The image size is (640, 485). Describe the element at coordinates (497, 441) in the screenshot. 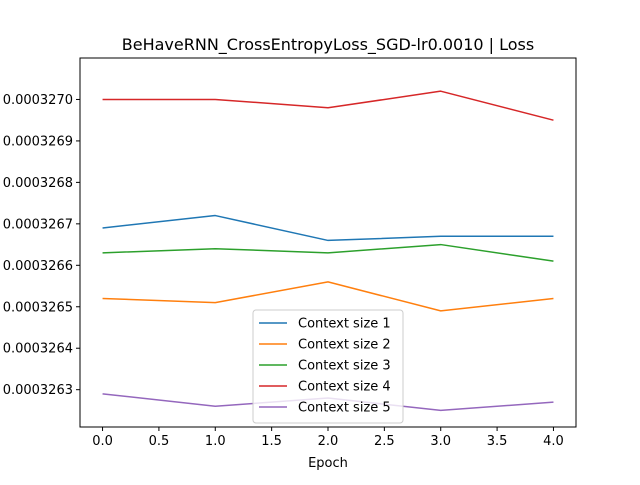

I see `x-tick-label: 3.5` at that location.